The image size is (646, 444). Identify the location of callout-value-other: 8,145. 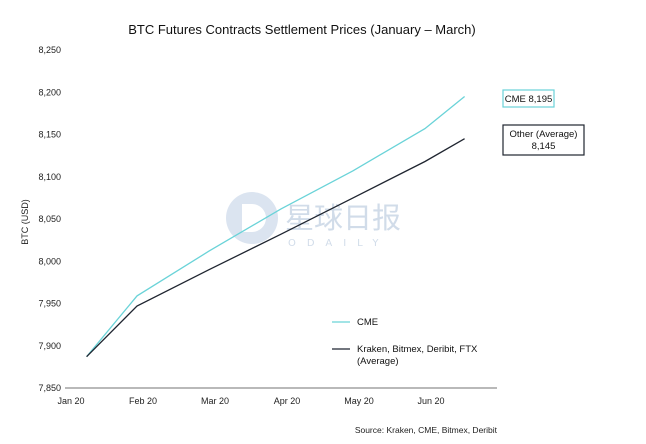
(544, 146).